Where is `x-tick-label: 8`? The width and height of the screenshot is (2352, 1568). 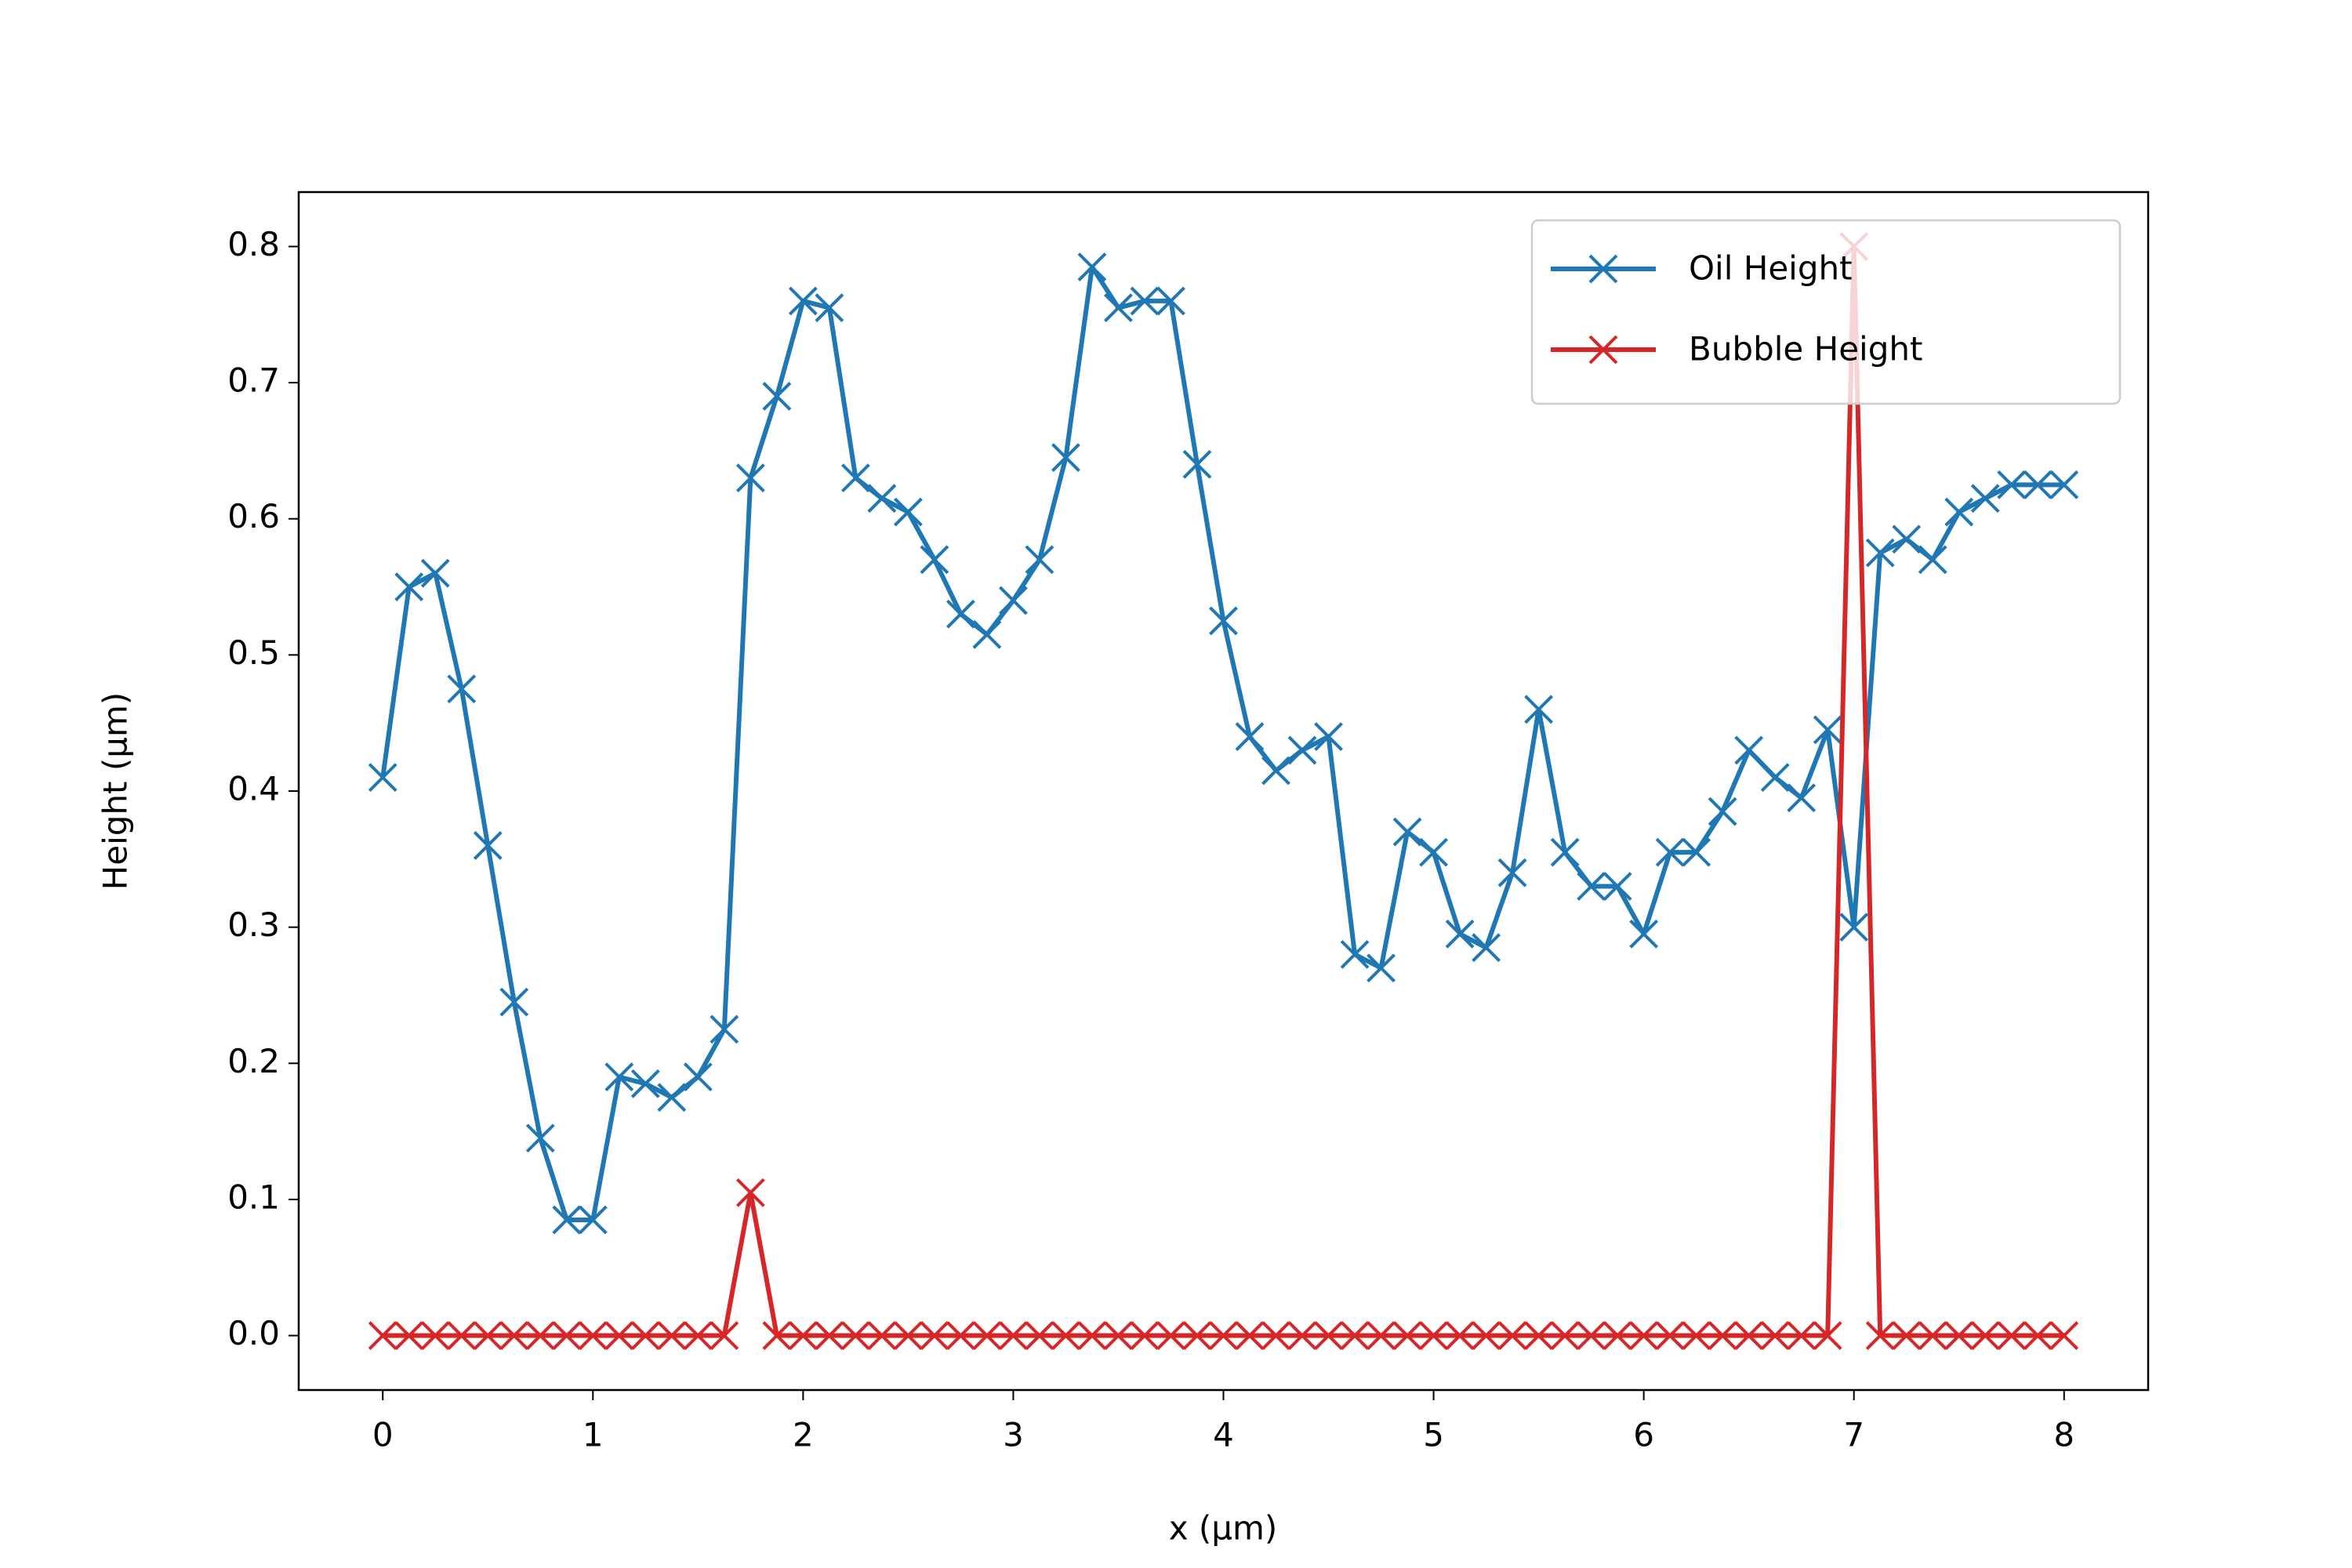 x-tick-label: 8 is located at coordinates (2063, 1435).